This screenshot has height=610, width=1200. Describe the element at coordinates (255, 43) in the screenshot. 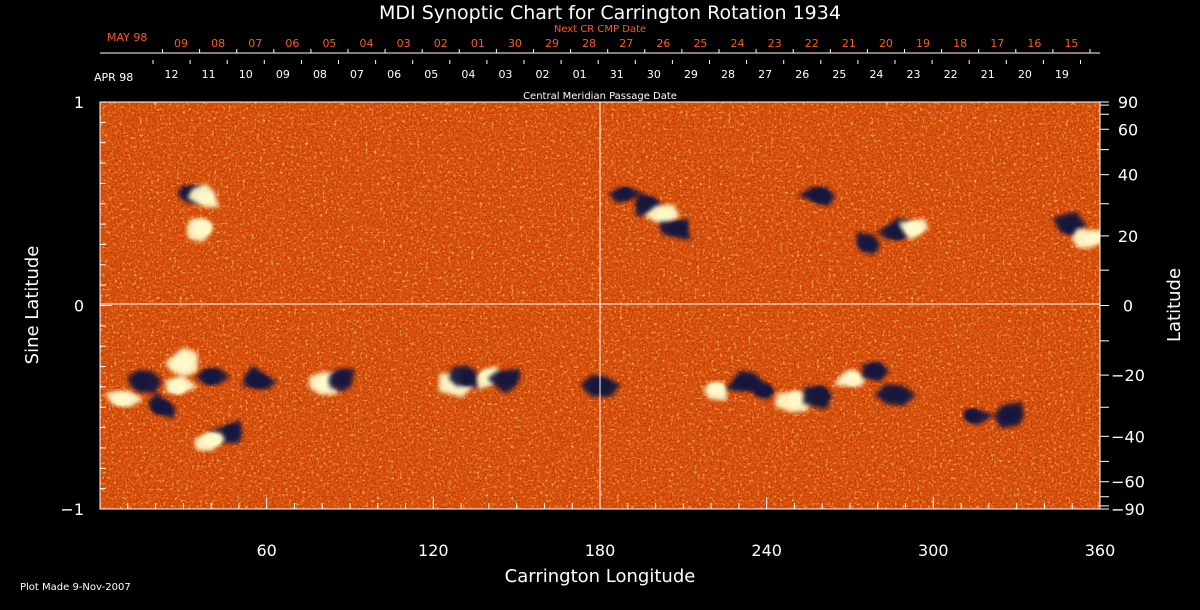

I see `next-cr-date: 07` at that location.